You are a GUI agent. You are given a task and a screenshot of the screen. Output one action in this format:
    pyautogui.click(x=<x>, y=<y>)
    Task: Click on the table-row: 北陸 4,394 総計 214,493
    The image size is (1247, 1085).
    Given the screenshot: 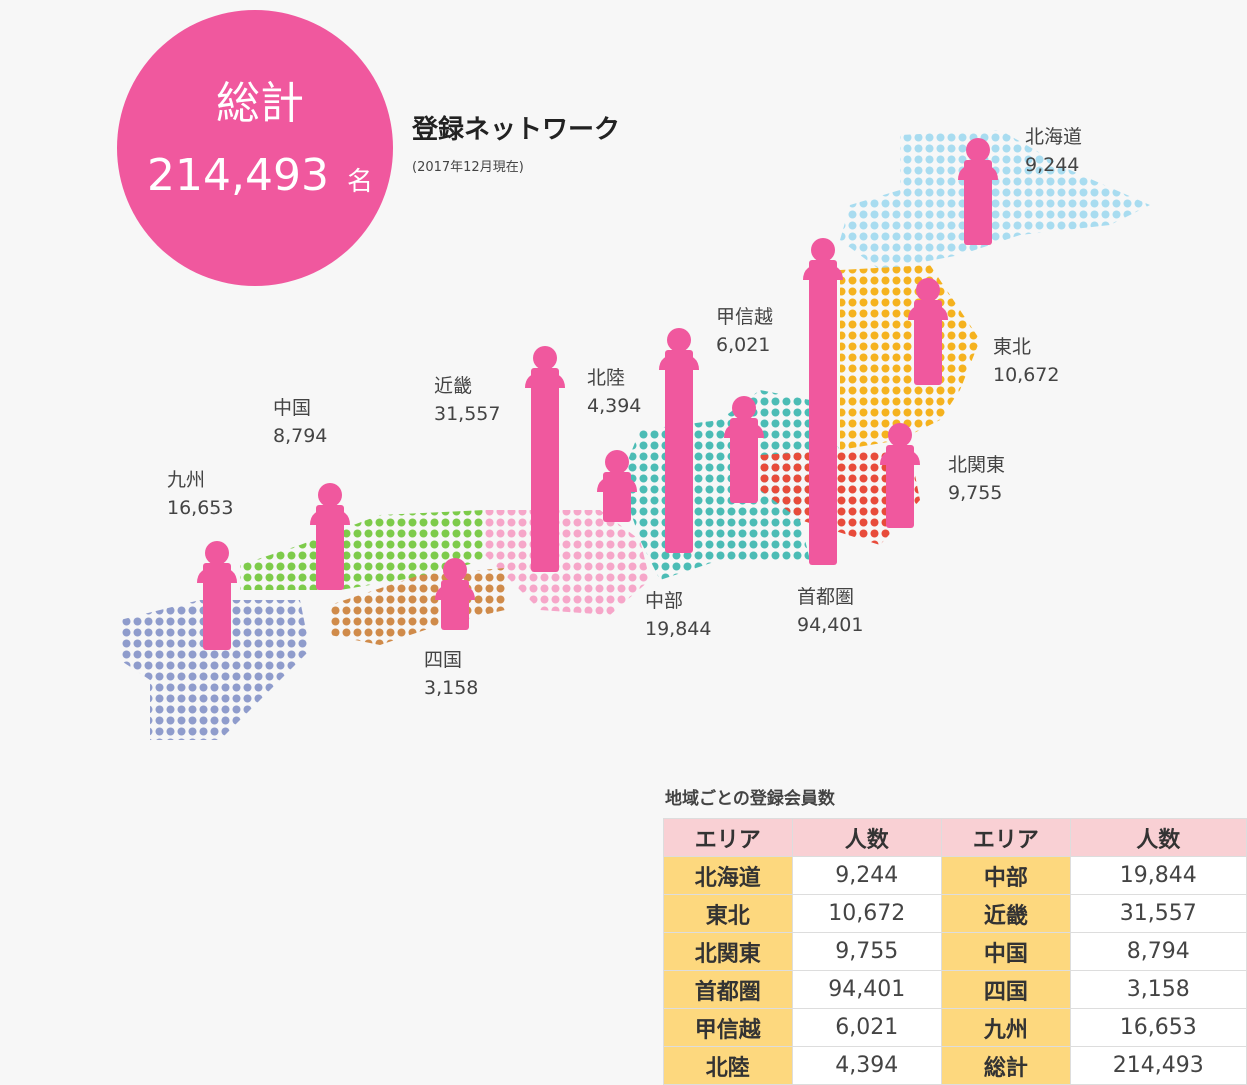 What is the action you would take?
    pyautogui.click(x=955, y=1065)
    